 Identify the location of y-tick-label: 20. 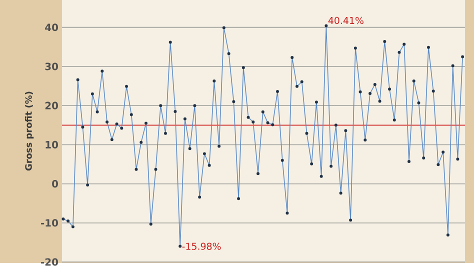
(51, 106).